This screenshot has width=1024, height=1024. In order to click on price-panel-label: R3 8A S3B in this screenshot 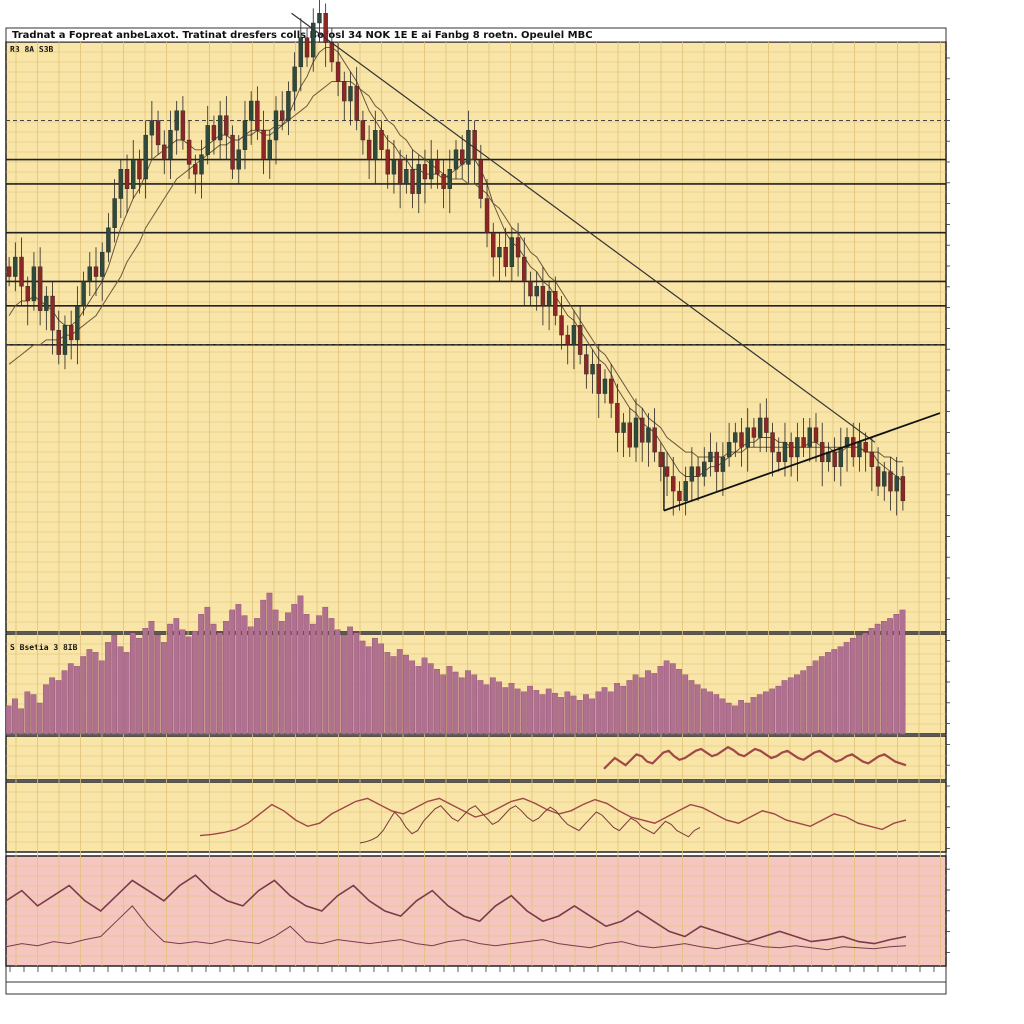, I will do `click(32, 49)`.